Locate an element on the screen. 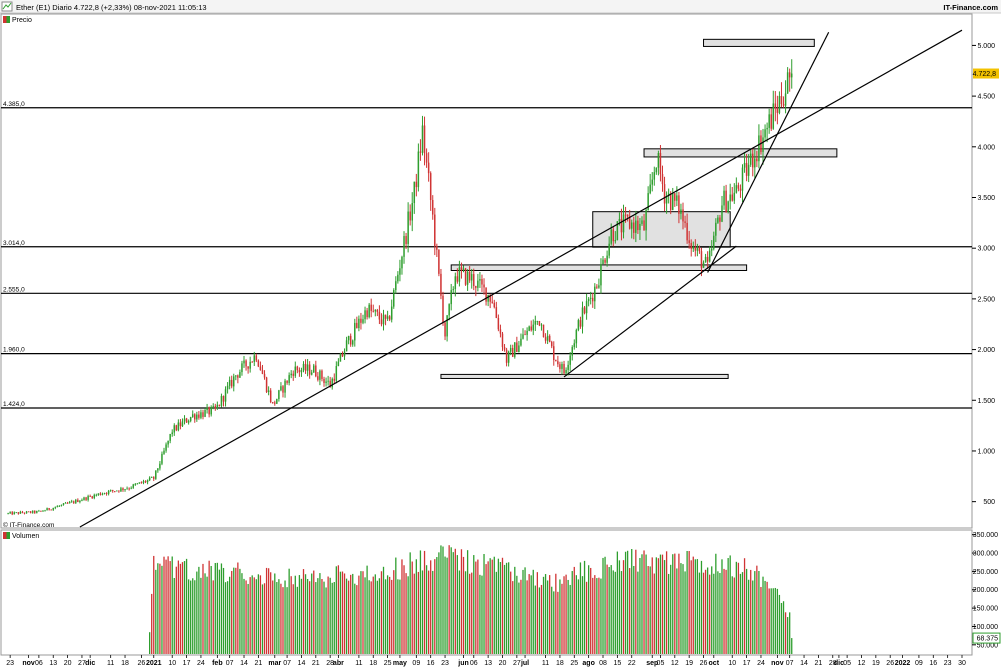  date-tick-label: 12 is located at coordinates (675, 663).